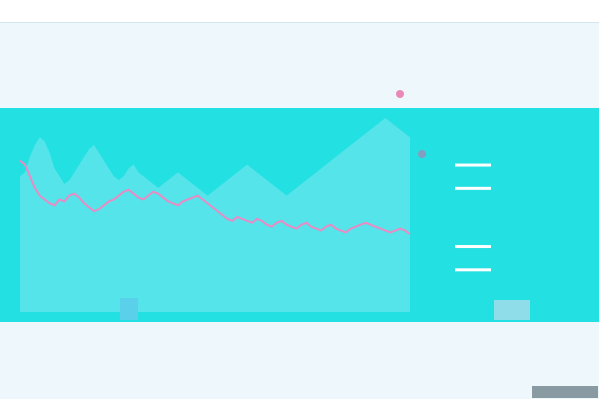  I want to click on footer-button, so click(565, 392).